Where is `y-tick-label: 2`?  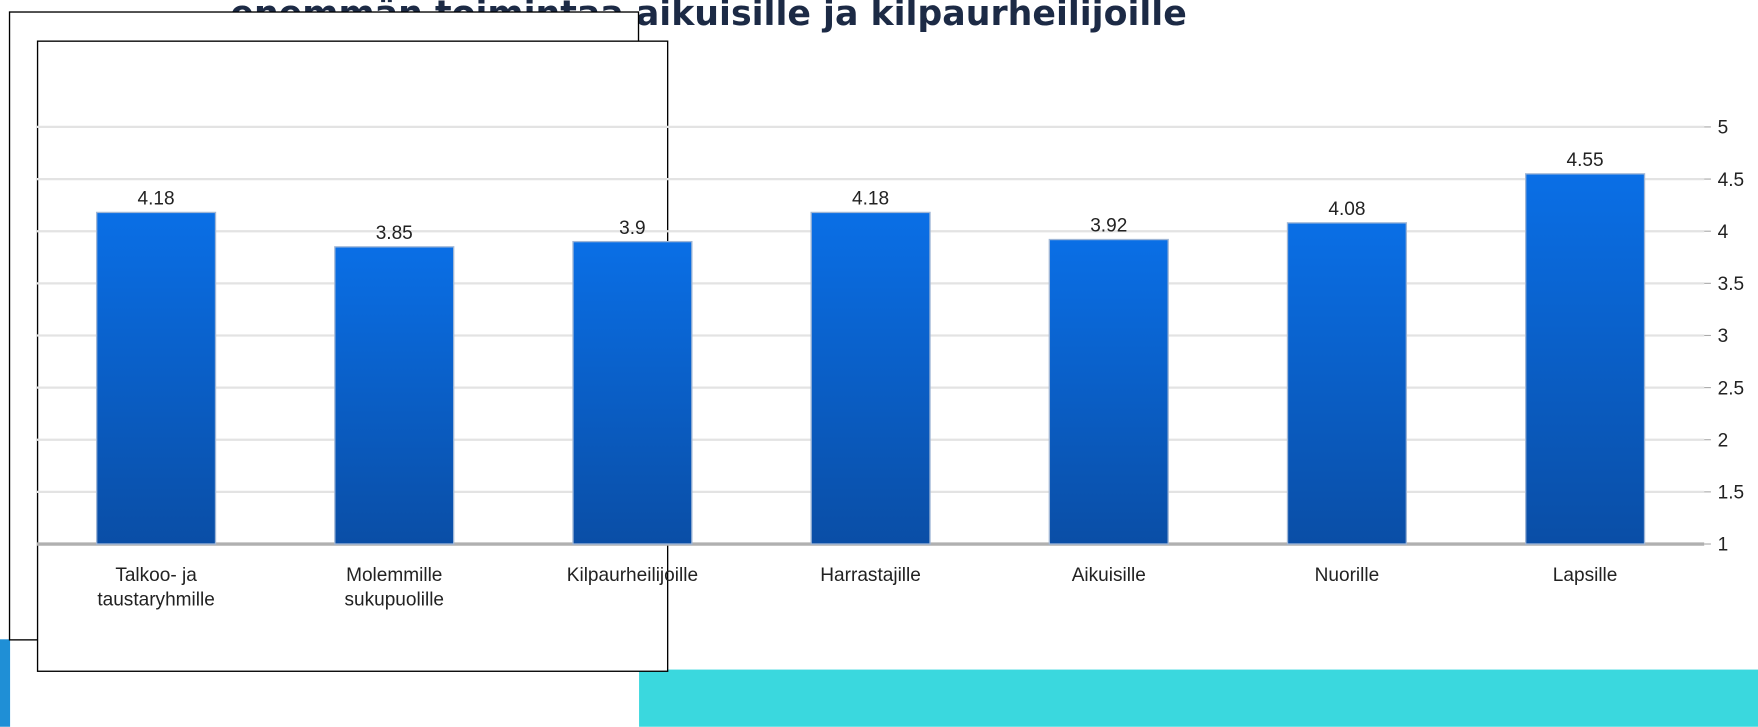
y-tick-label: 2 is located at coordinates (1723, 440).